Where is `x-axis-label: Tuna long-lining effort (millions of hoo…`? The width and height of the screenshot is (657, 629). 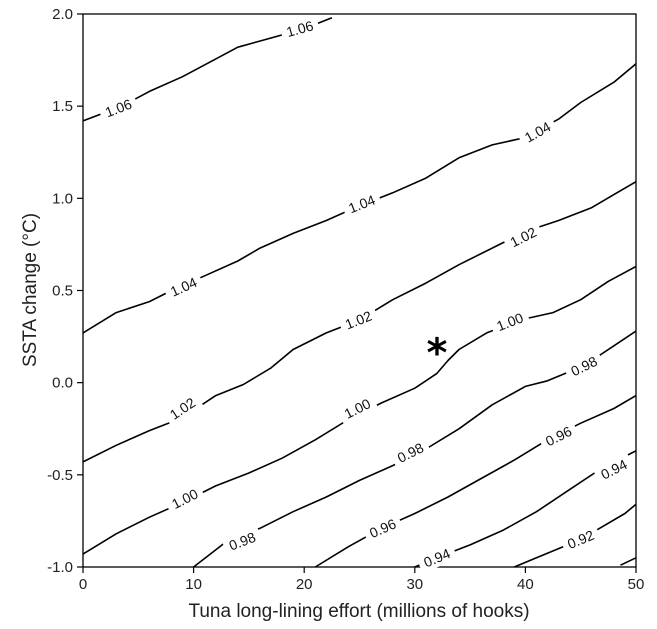
x-axis-label: Tuna long-lining effort (millions of hoo… is located at coordinates (358, 611).